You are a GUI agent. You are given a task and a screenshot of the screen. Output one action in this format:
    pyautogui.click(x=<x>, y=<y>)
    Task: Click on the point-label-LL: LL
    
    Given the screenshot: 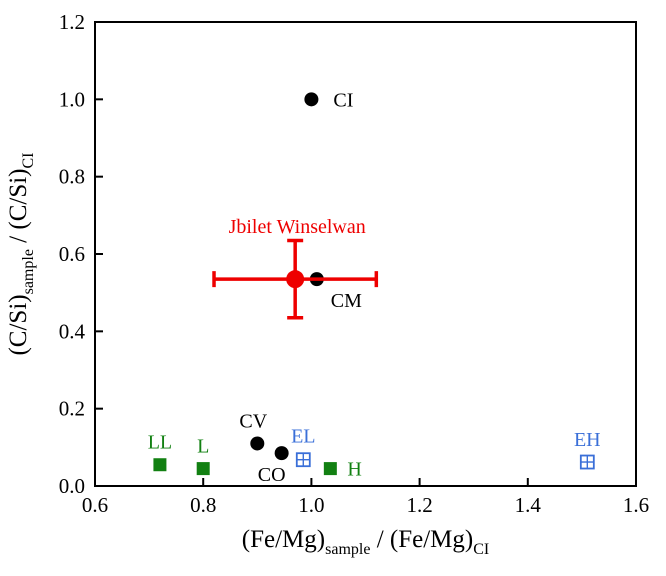 What is the action you would take?
    pyautogui.click(x=160, y=443)
    